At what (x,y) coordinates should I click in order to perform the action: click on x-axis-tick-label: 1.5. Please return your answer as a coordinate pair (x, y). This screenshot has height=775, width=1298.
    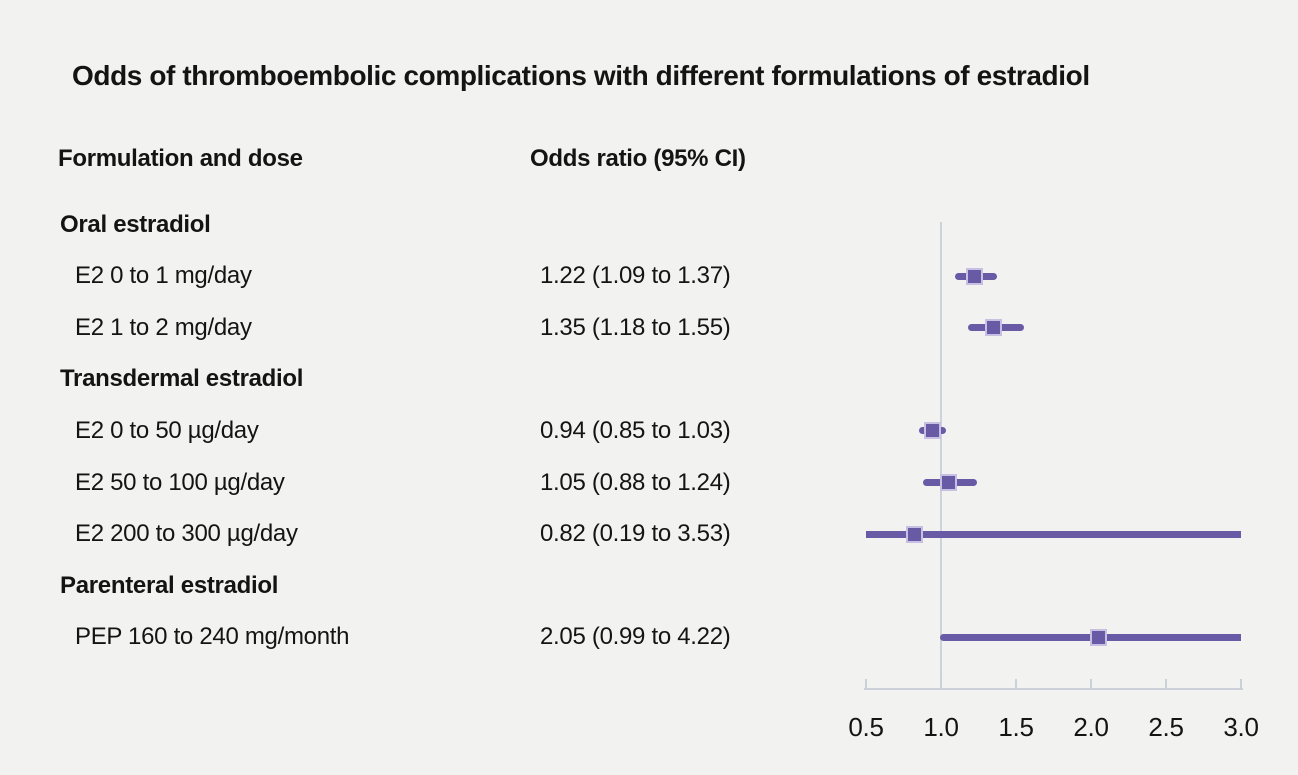
    Looking at the image, I should click on (1016, 727).